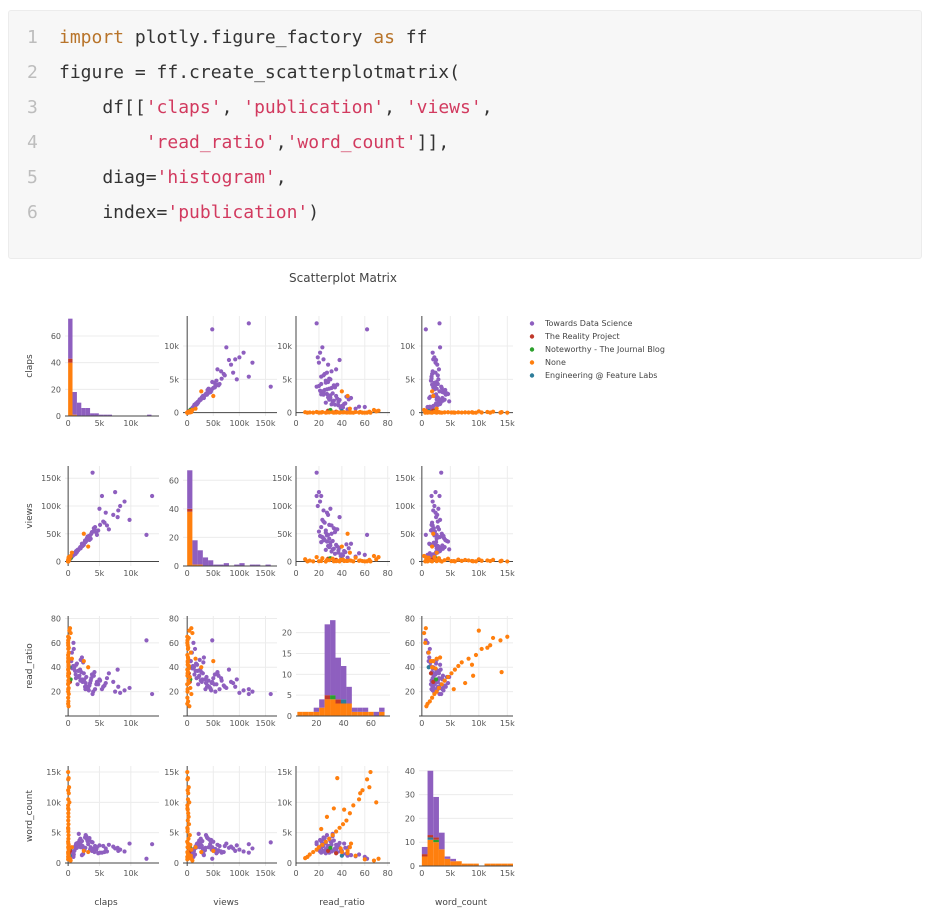 This screenshot has width=931, height=921. What do you see at coordinates (220, 372) in the screenshot?
I see `subplot-claps-vs-views: 0 5k 10k 0 50k 100k 150k` at bounding box center [220, 372].